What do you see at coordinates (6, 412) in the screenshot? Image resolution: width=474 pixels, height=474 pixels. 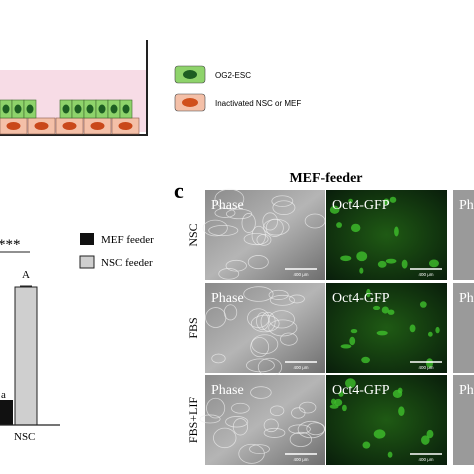 I see `bar` at bounding box center [6, 412].